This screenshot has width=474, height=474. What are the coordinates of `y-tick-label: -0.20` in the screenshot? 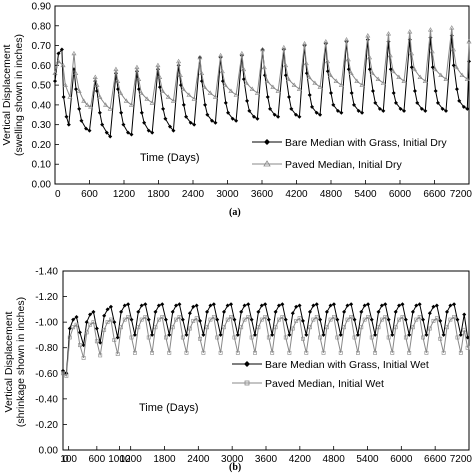 It's located at (46, 425).